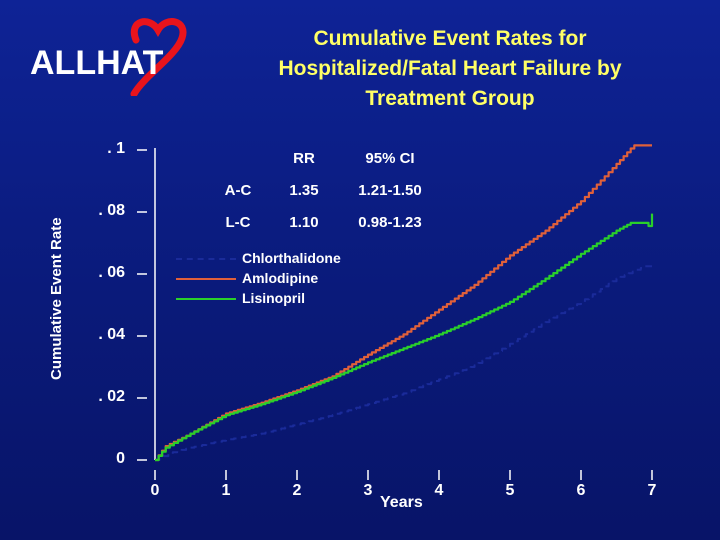 The height and width of the screenshot is (540, 720). I want to click on title-line: Cumulative Event Rates for, so click(450, 38).